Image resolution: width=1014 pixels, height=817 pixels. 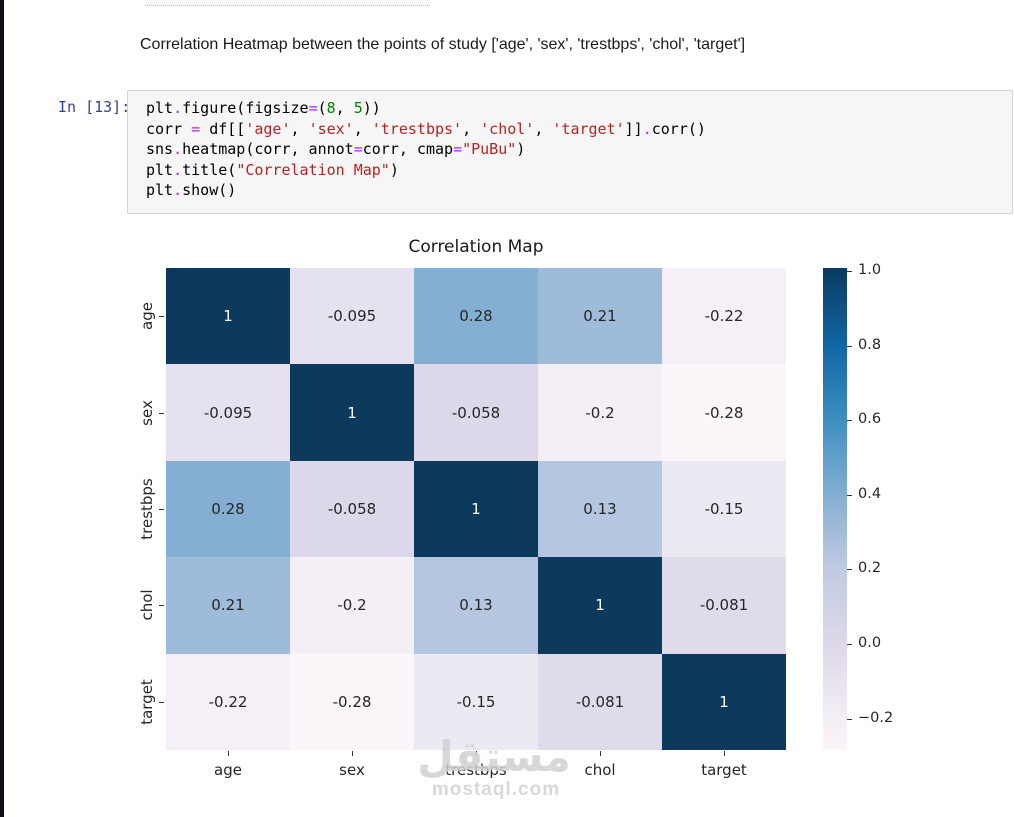 I want to click on code-token: 5, so click(x=358, y=108).